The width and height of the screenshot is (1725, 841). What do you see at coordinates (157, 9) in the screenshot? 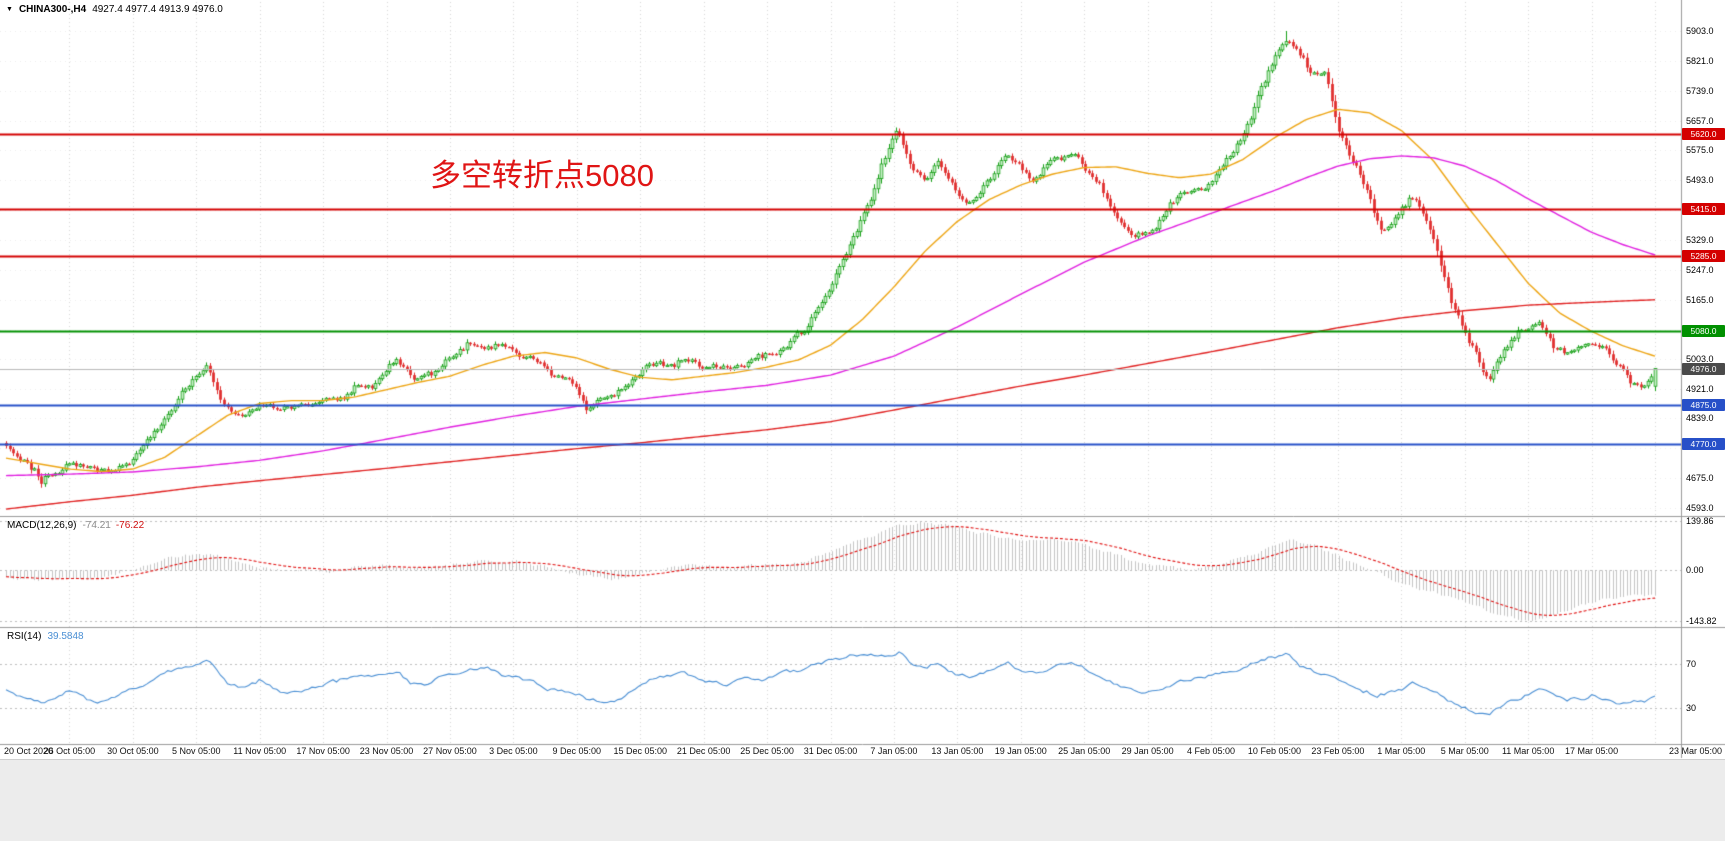
I see `symbol-ohlc-values: 4927.4 4977.4 4913.9 4976.0` at bounding box center [157, 9].